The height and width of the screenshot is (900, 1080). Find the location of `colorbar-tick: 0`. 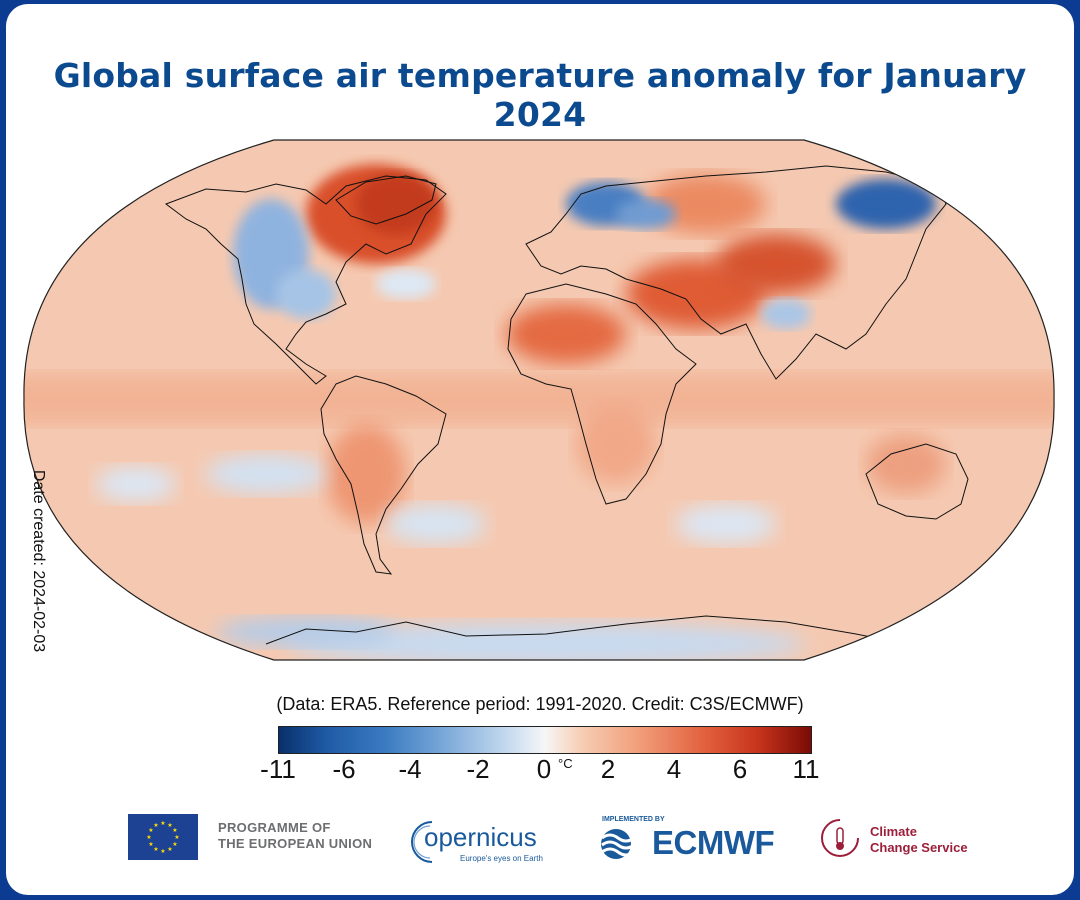

colorbar-tick: 0 is located at coordinates (544, 769).